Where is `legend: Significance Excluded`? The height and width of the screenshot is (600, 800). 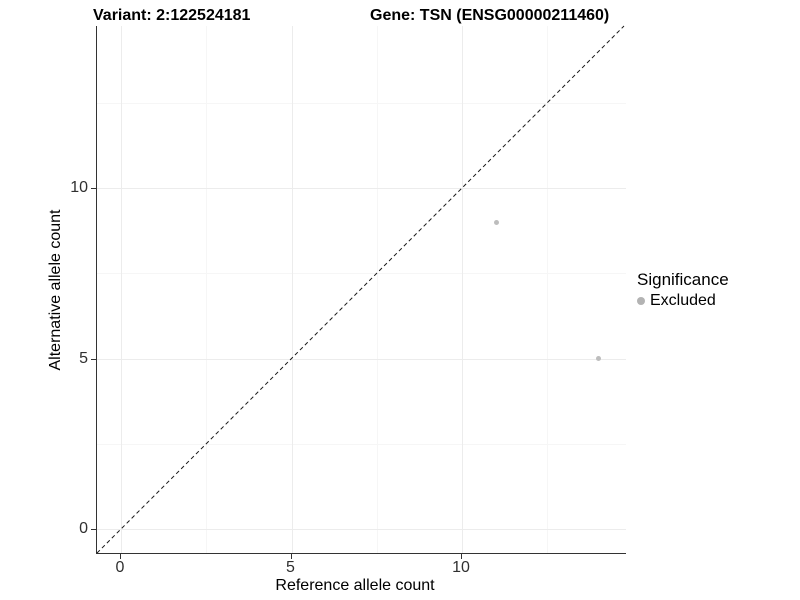 legend: Significance Excluded is located at coordinates (683, 290).